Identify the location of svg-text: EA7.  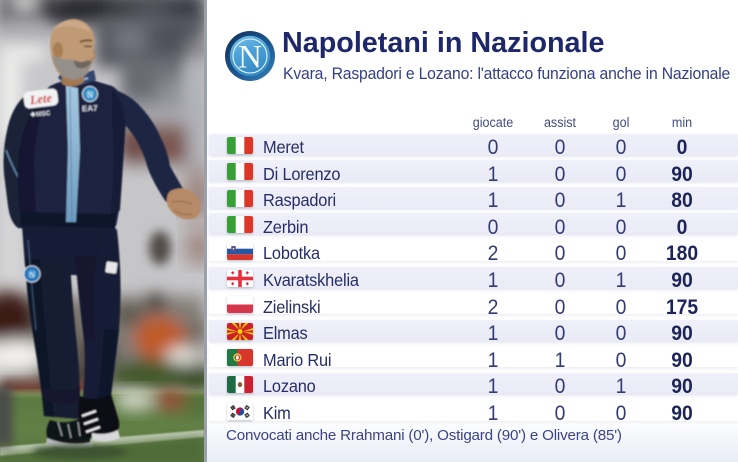
(90, 109).